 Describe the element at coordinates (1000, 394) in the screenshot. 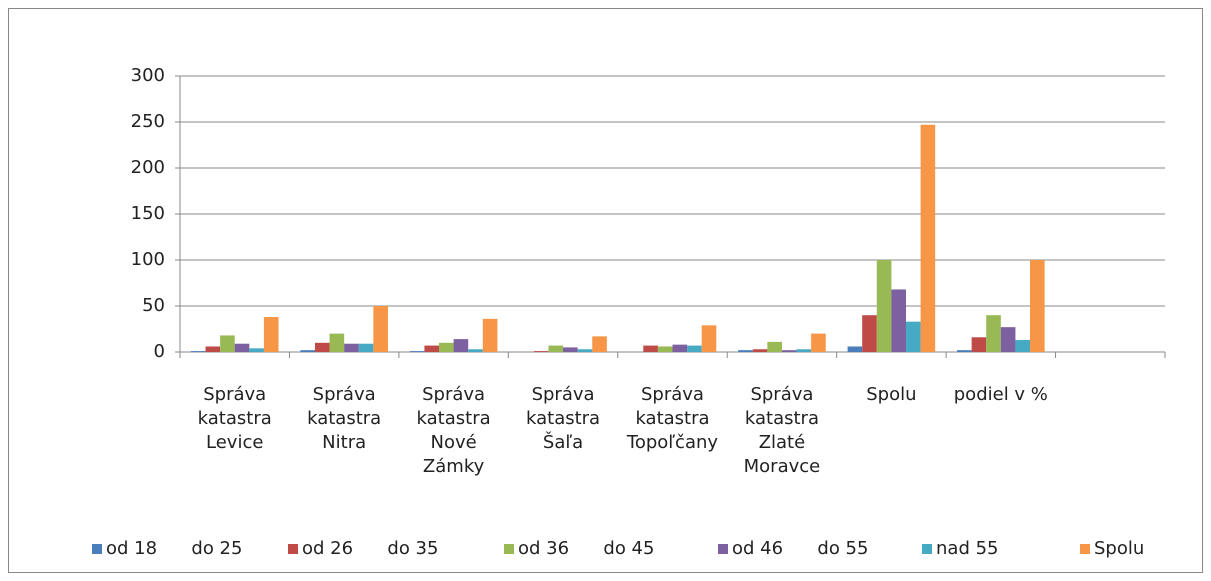

I see `x-tick-label: podiel v %` at that location.